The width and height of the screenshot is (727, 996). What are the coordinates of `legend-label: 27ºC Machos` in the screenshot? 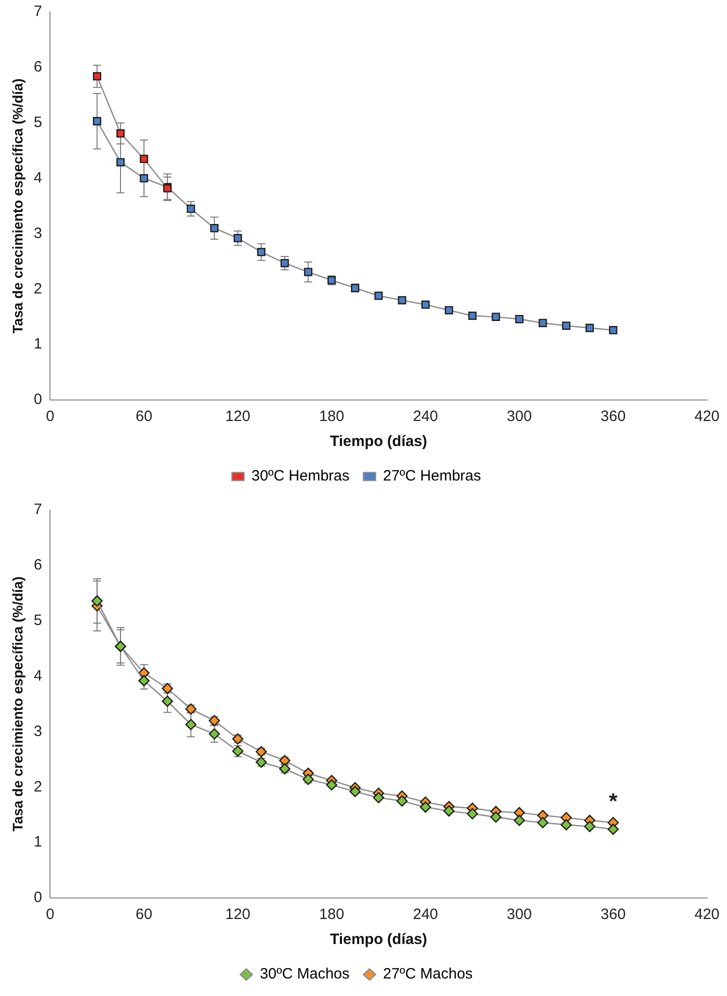 It's located at (428, 974).